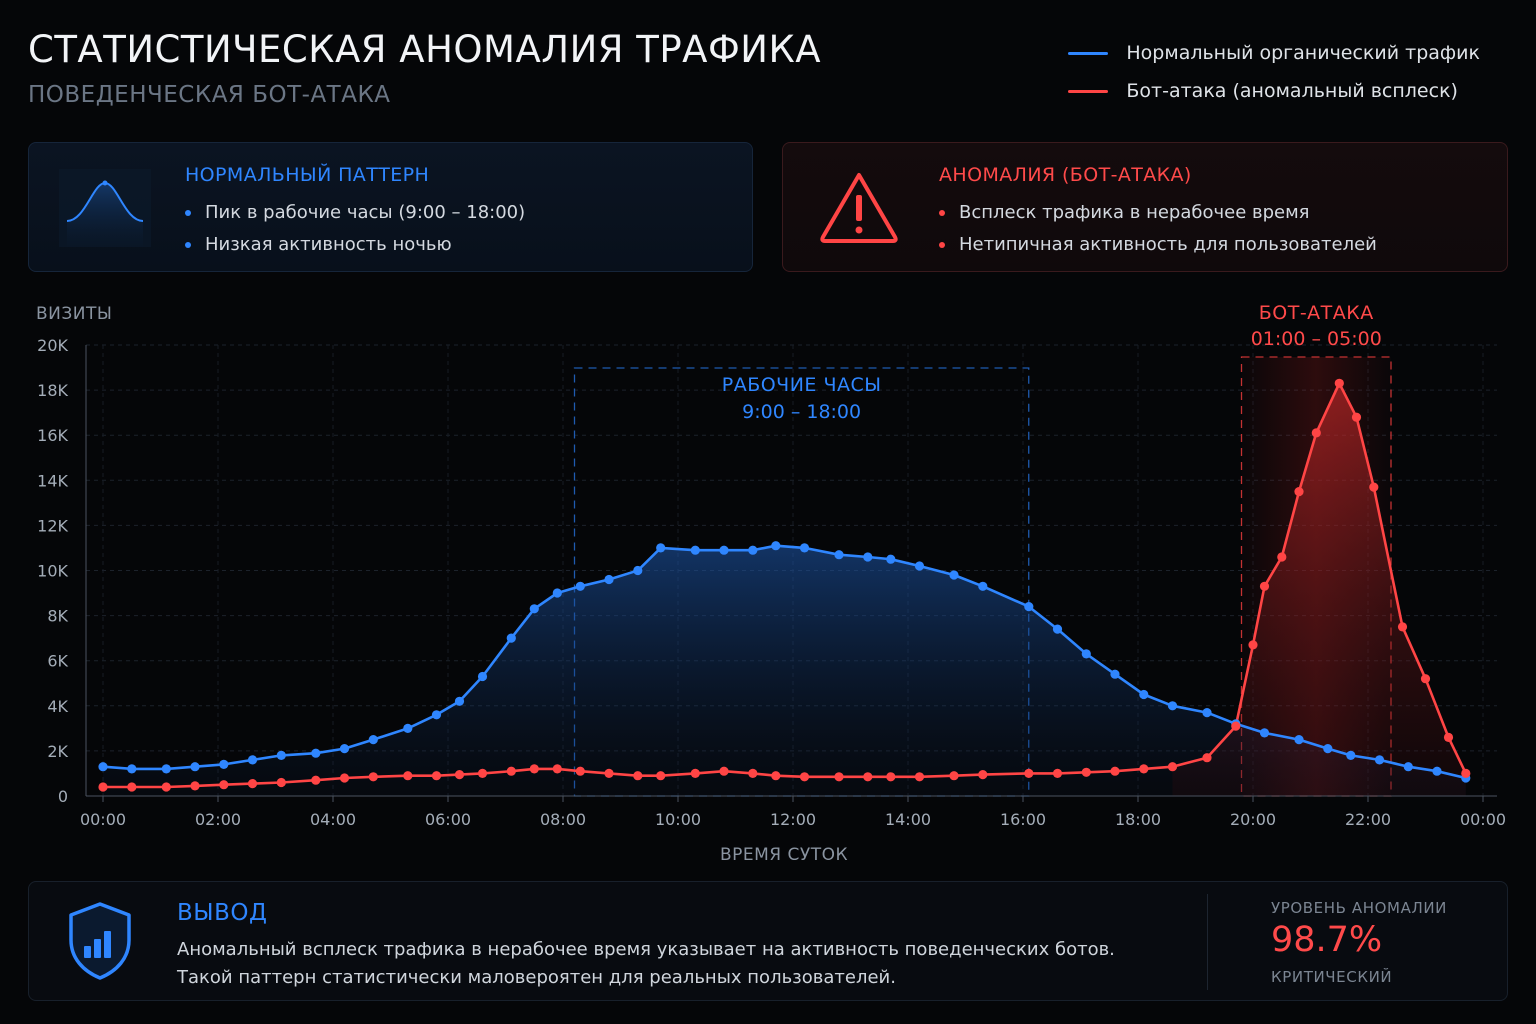  Describe the element at coordinates (448, 819) in the screenshot. I see `x-tick-label: 06:00` at that location.